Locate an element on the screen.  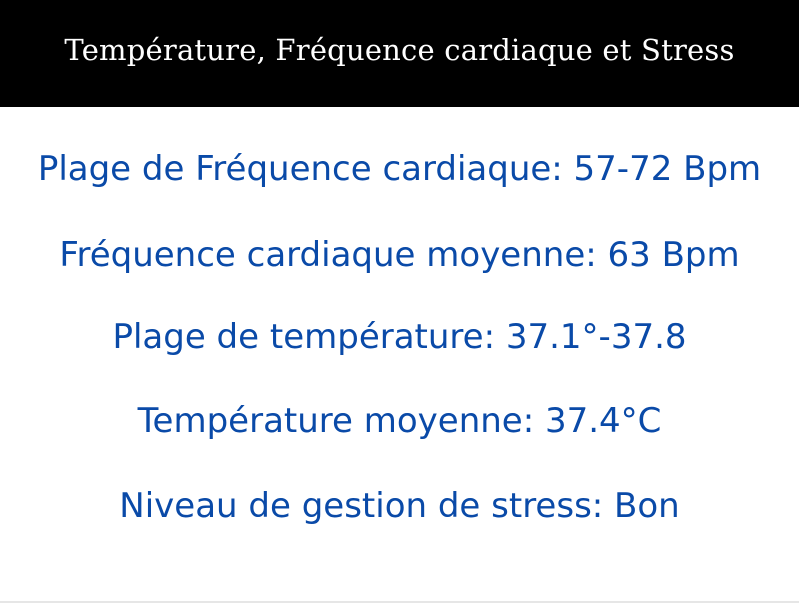
stress-management-level: Niveau de gestion de stress: Bon is located at coordinates (399, 506).